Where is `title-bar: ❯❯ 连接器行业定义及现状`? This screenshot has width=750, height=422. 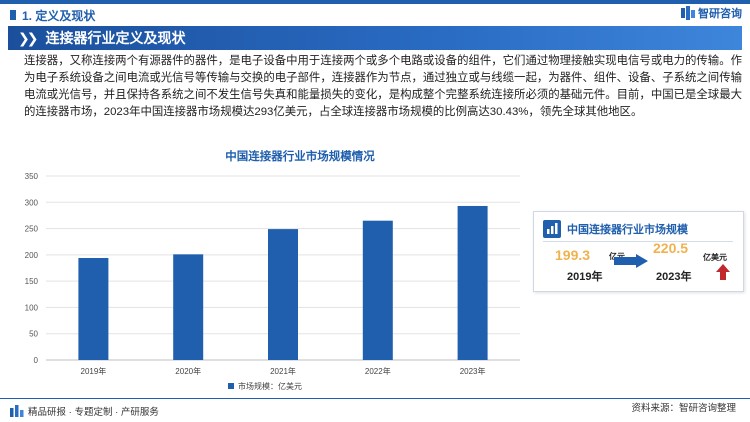 title-bar: ❯❯ 连接器行业定义及现状 is located at coordinates (375, 38).